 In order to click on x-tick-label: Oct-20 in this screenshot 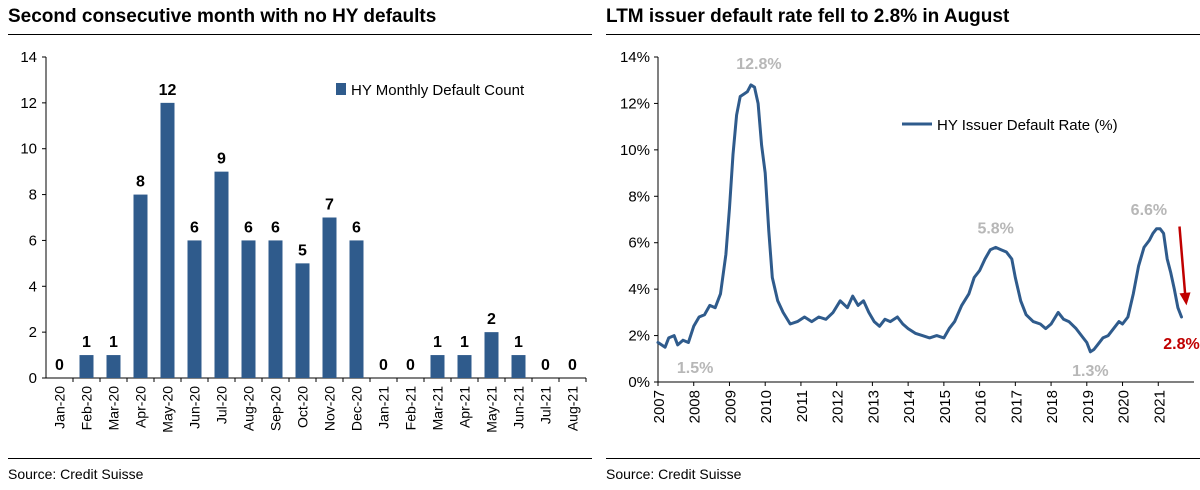, I will do `click(303, 407)`.